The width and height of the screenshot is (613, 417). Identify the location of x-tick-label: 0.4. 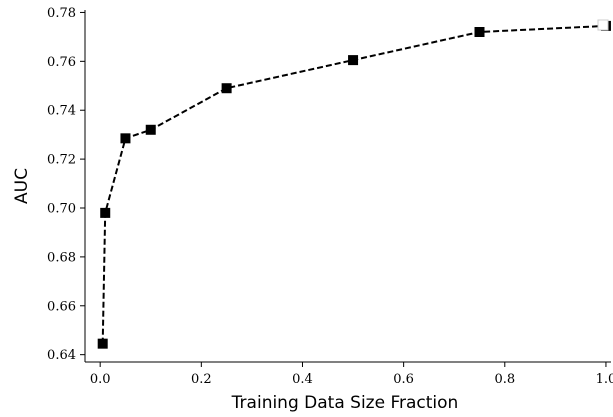
(302, 379).